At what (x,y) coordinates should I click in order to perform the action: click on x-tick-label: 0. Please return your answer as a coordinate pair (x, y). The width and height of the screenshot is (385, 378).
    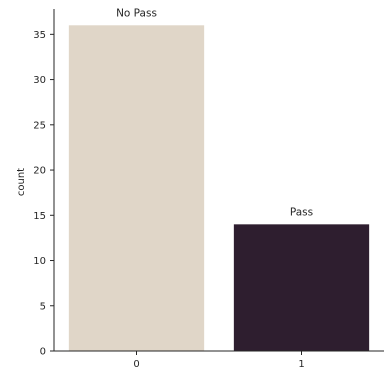
    Looking at the image, I should click on (136, 364).